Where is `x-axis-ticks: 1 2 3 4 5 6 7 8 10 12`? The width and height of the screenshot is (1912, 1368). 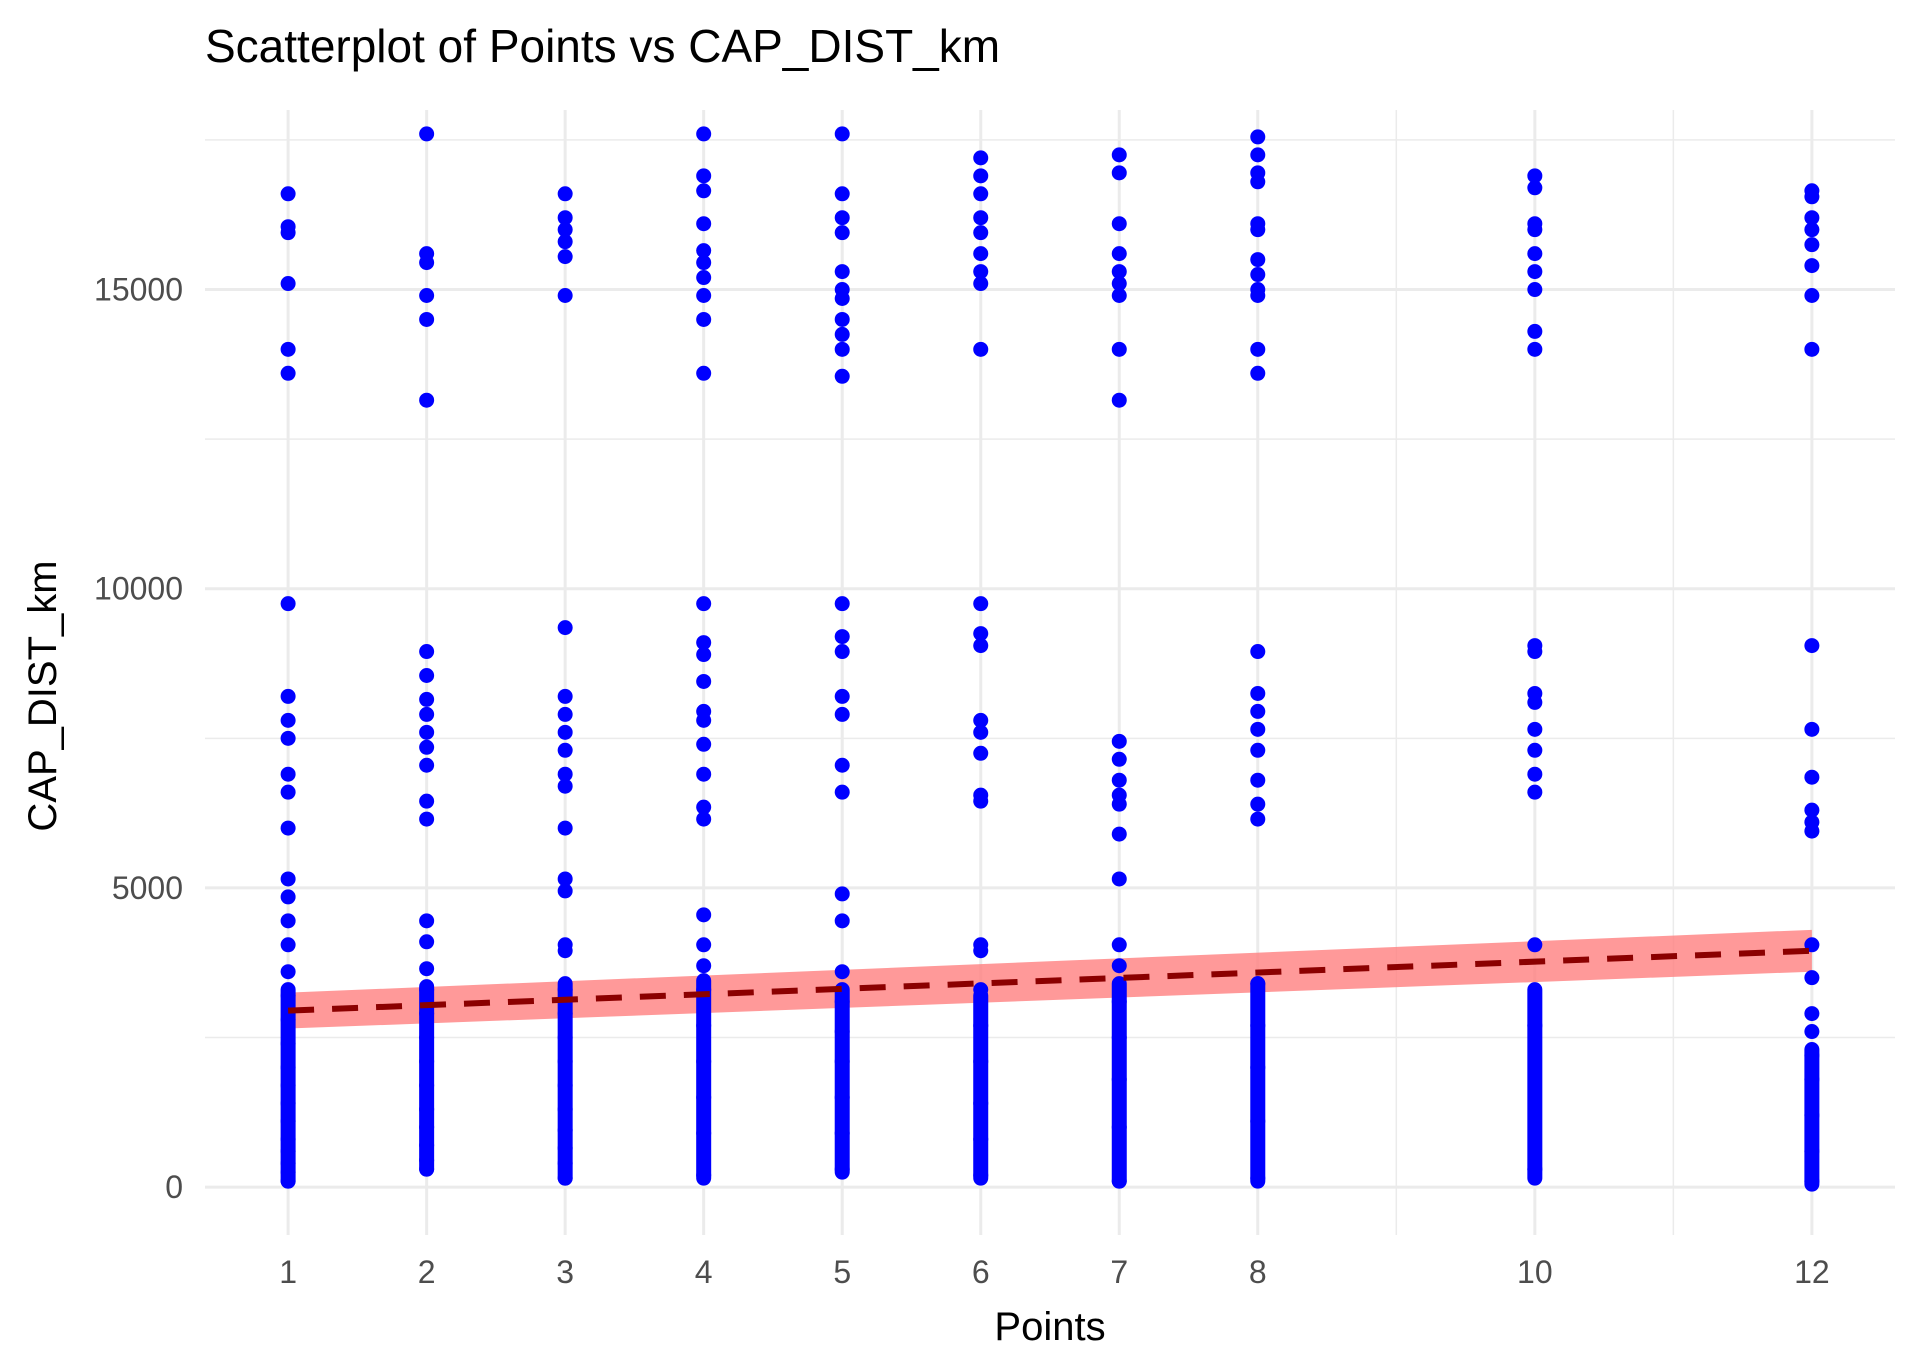 x-axis-ticks: 1 2 3 4 5 6 7 8 10 12 is located at coordinates (1054, 1272).